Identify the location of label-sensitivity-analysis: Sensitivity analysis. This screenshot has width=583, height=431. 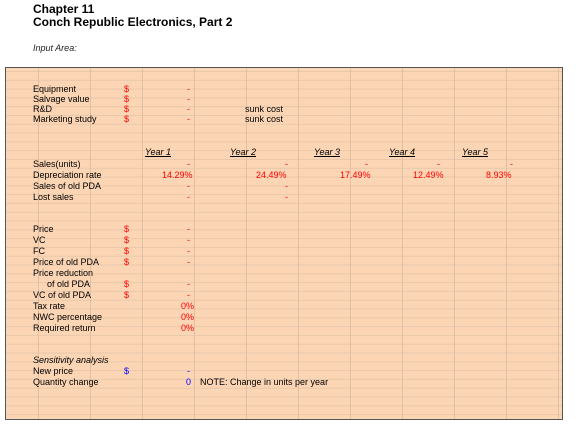
(71, 360).